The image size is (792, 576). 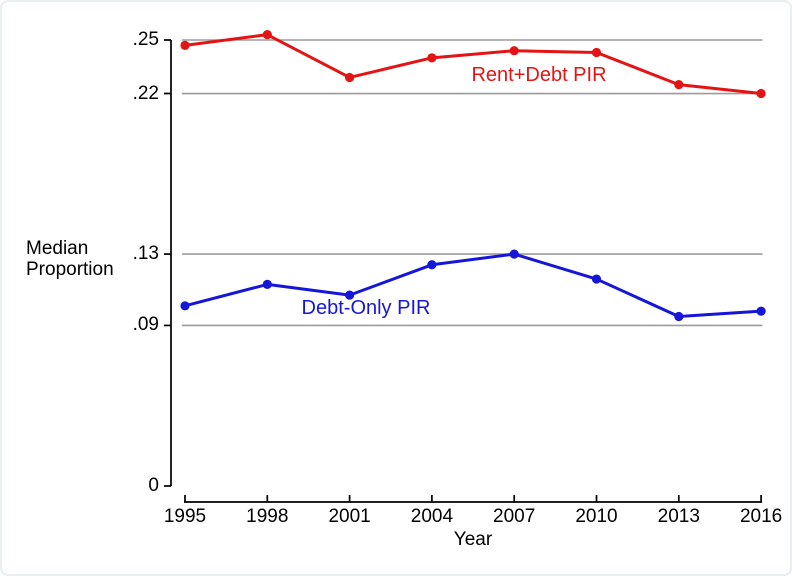 What do you see at coordinates (349, 516) in the screenshot?
I see `x-tick-label: 2001` at bounding box center [349, 516].